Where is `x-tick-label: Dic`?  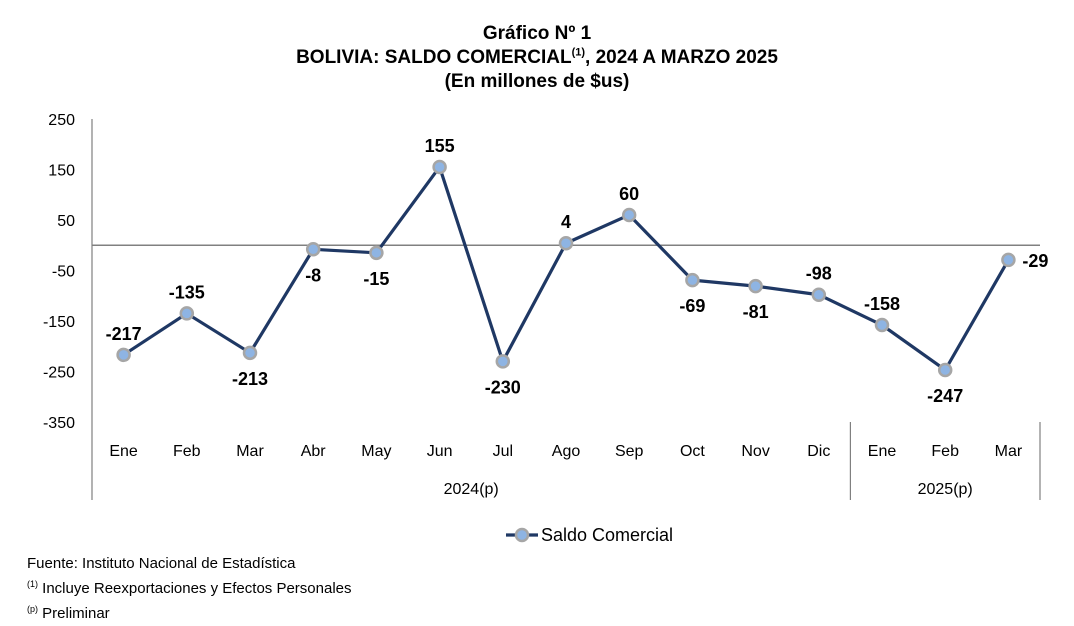 x-tick-label: Dic is located at coordinates (818, 451).